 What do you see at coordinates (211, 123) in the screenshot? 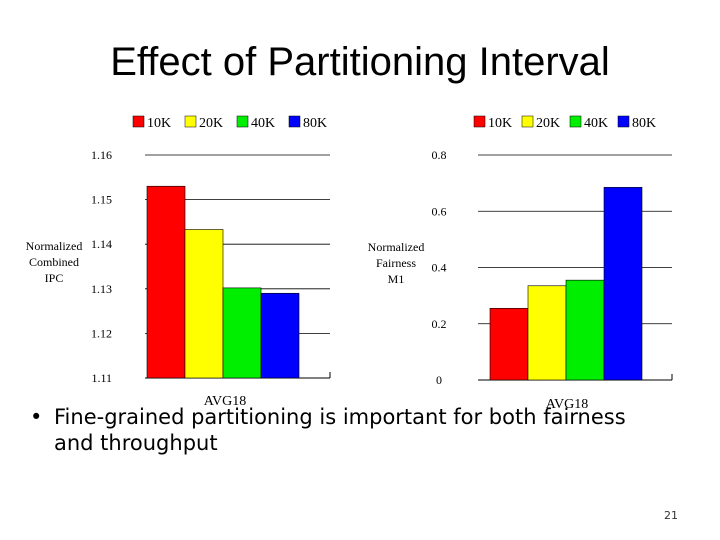
I see `chart1-legend-label-20k: 20K` at bounding box center [211, 123].